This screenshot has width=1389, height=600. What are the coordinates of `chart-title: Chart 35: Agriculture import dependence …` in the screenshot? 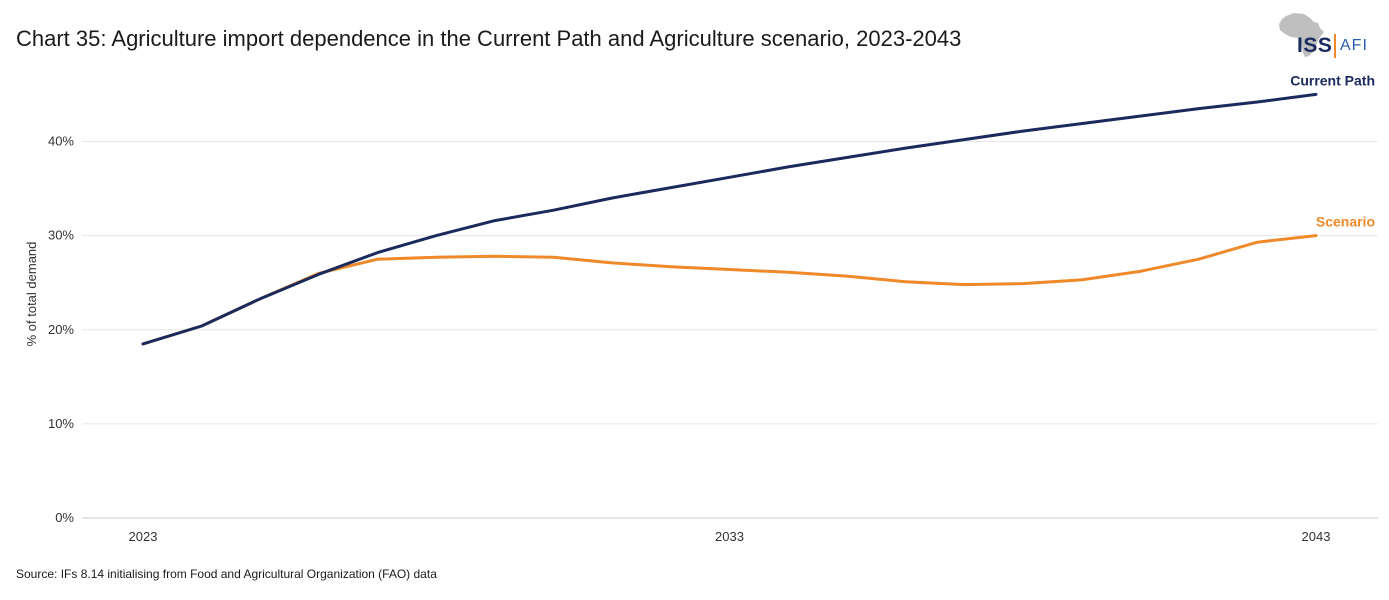 It's located at (489, 38).